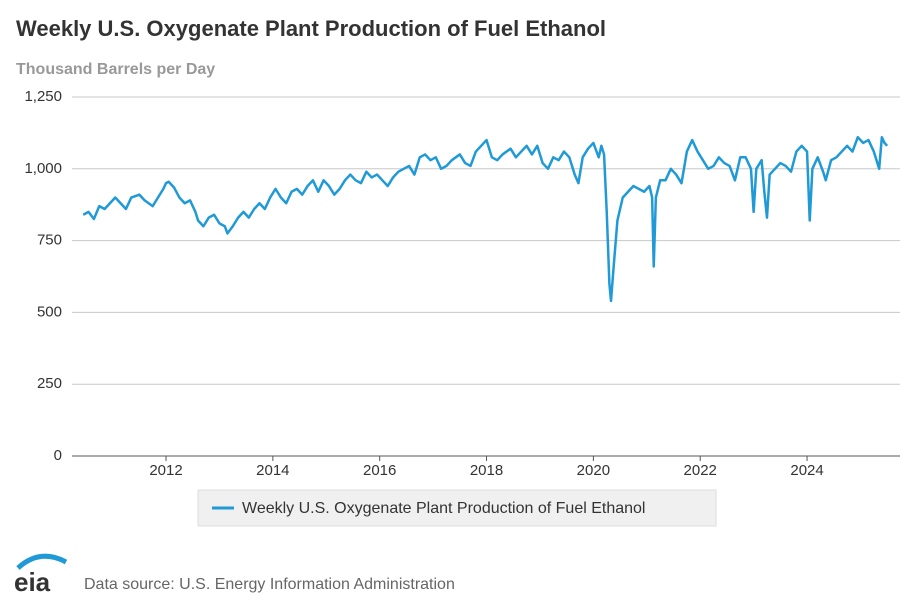 This screenshot has width=914, height=609. I want to click on y-tick-label: 750, so click(49, 240).